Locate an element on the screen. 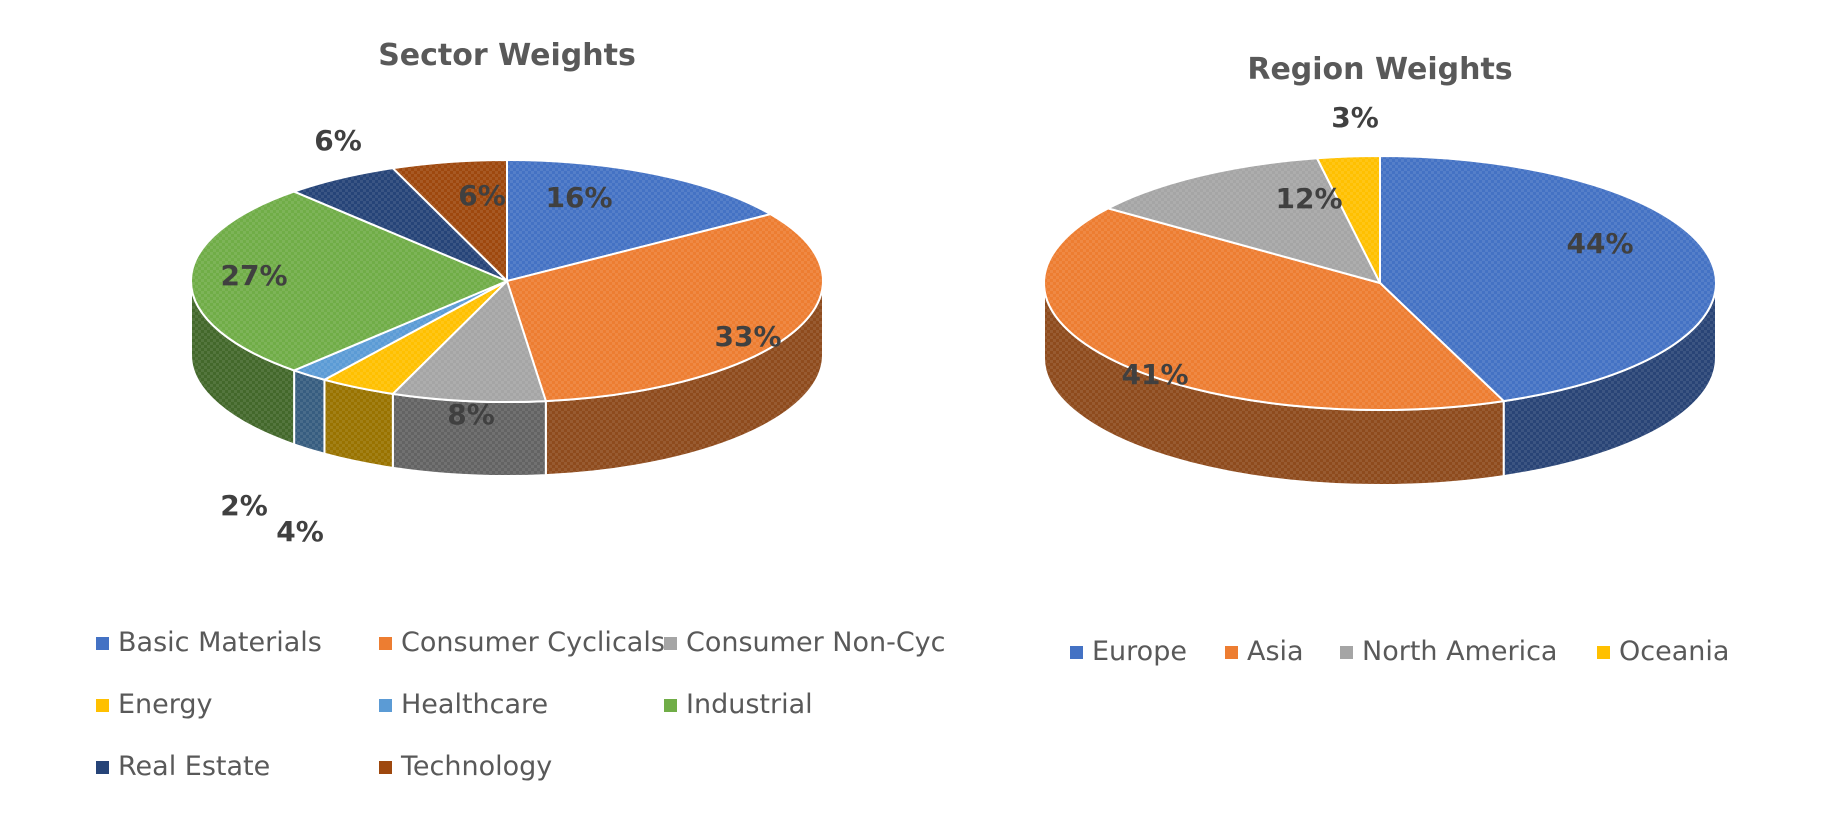 Image resolution: width=1831 pixels, height=818 pixels. data-label-asia: 41% is located at coordinates (1154, 374).